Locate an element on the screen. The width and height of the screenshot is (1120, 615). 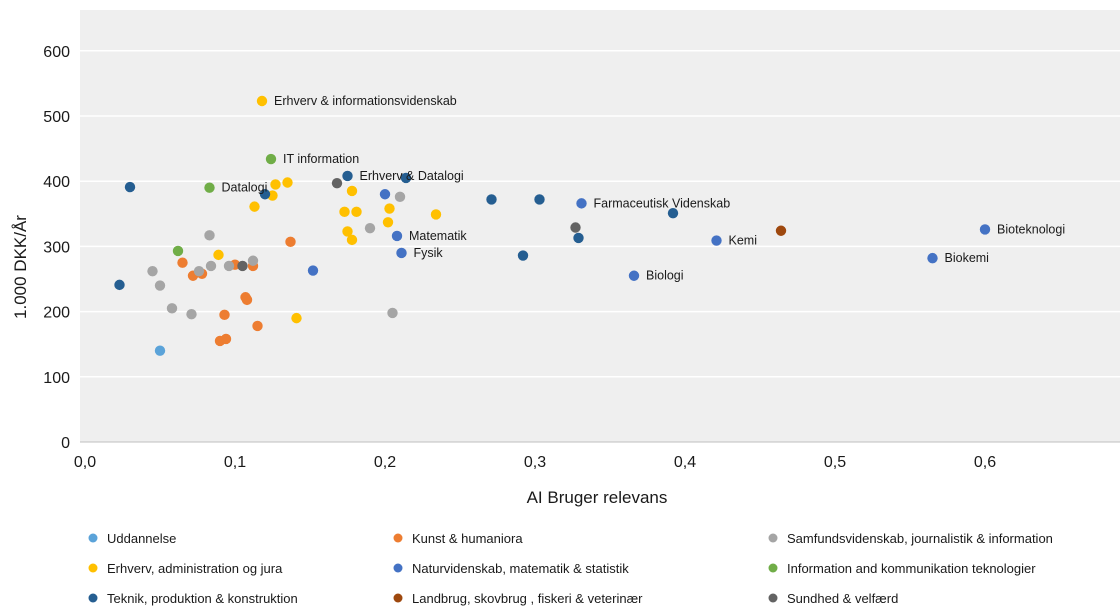
legend-label: Landbrug, skovbrug , fiskeri & veterinær is located at coordinates (527, 598).